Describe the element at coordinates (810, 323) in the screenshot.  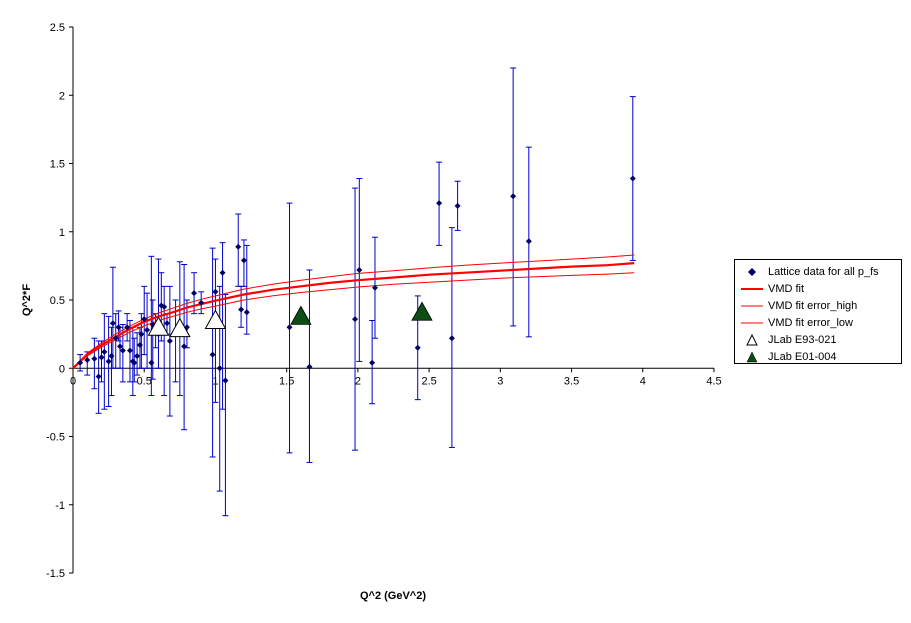
I see `legend-label: VMD fit error_low` at that location.